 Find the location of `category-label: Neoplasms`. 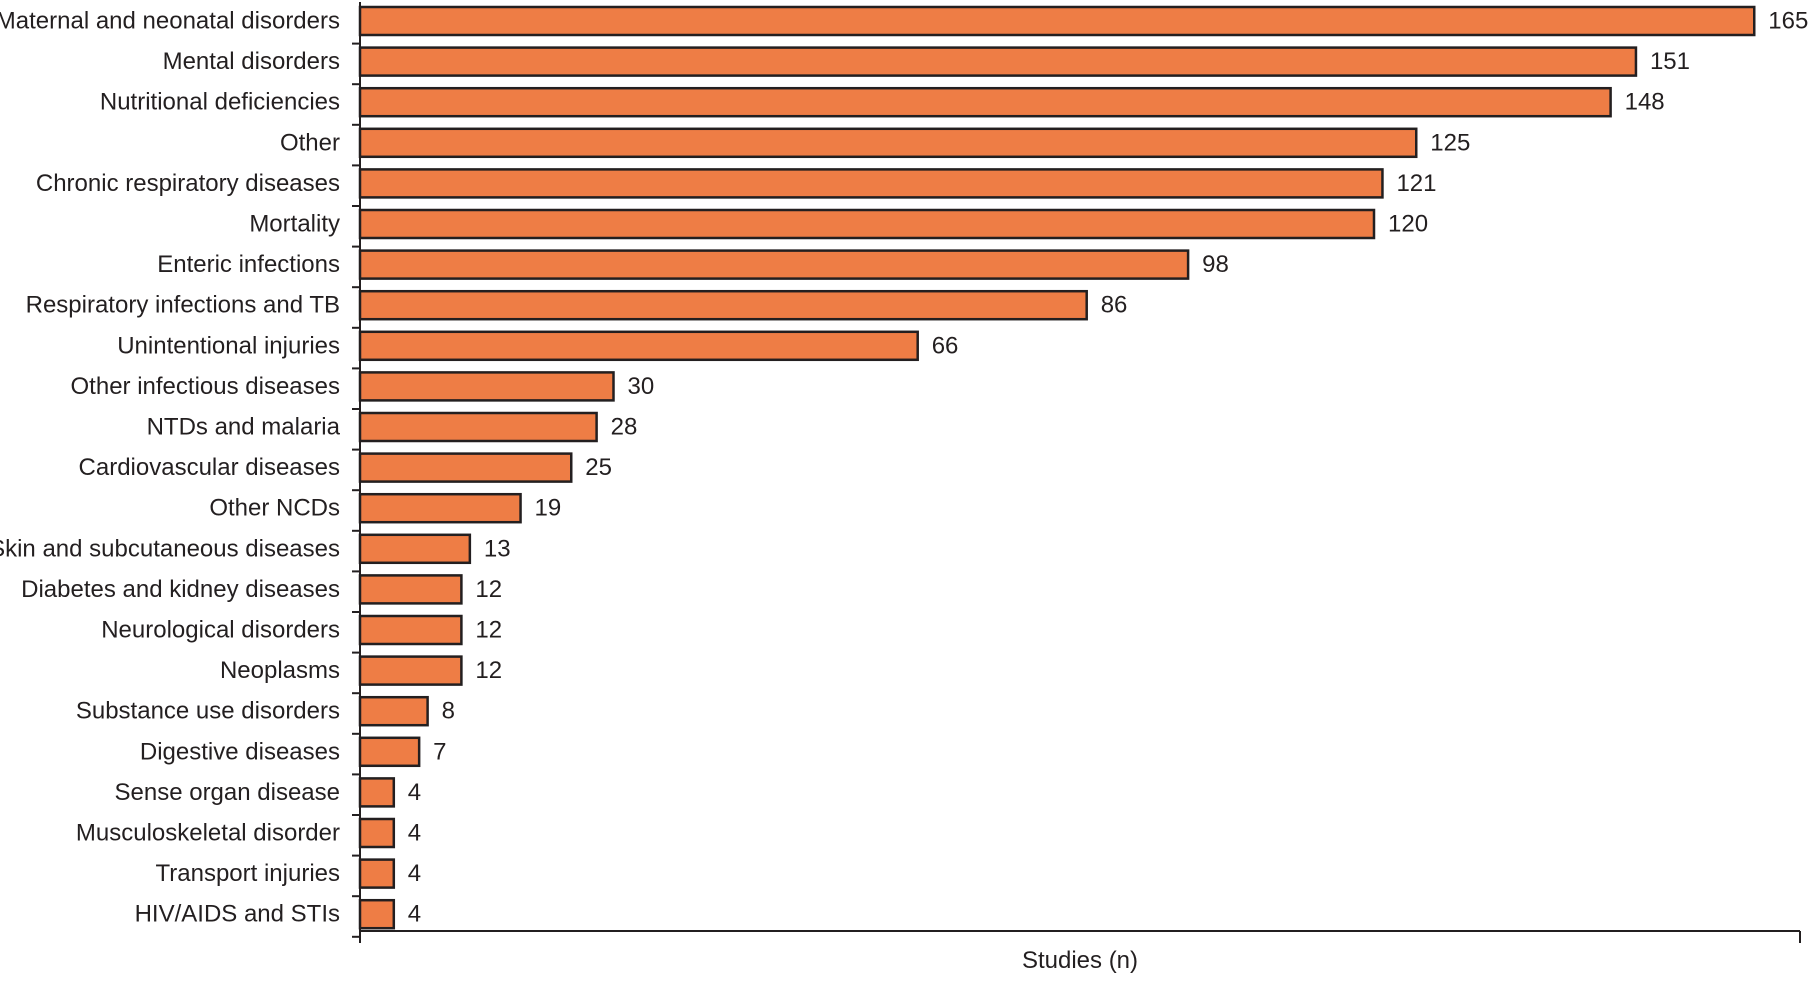

category-label: Neoplasms is located at coordinates (280, 670).